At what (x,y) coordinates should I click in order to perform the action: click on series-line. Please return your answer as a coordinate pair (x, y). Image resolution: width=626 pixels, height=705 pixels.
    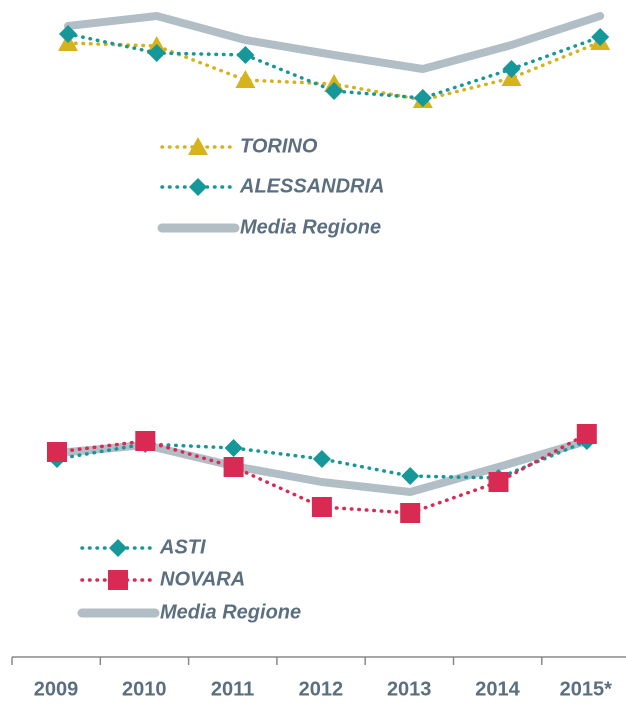
    Looking at the image, I should click on (334, 42).